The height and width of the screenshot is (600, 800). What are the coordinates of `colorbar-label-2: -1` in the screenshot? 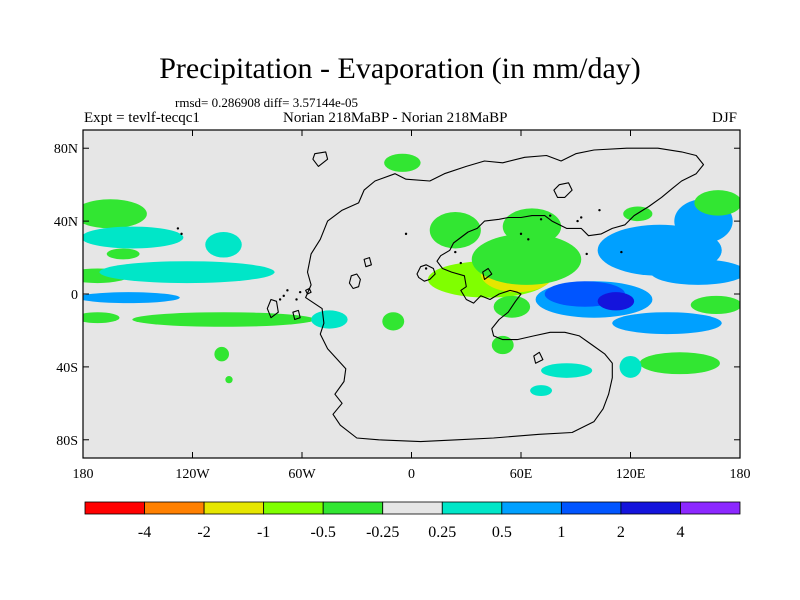 It's located at (263, 532).